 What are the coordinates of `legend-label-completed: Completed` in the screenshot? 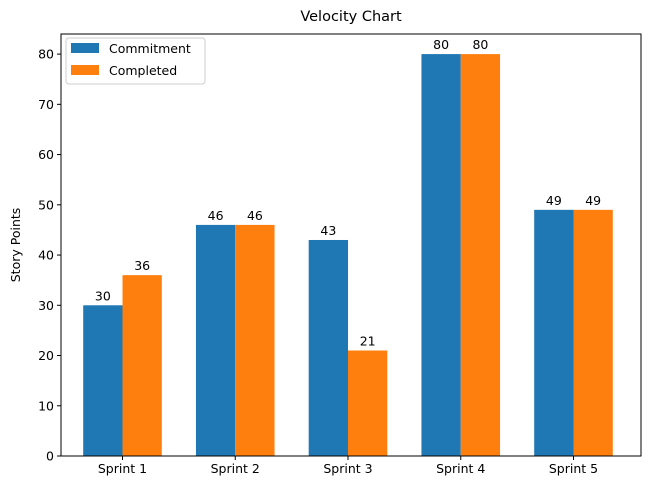 It's located at (143, 70).